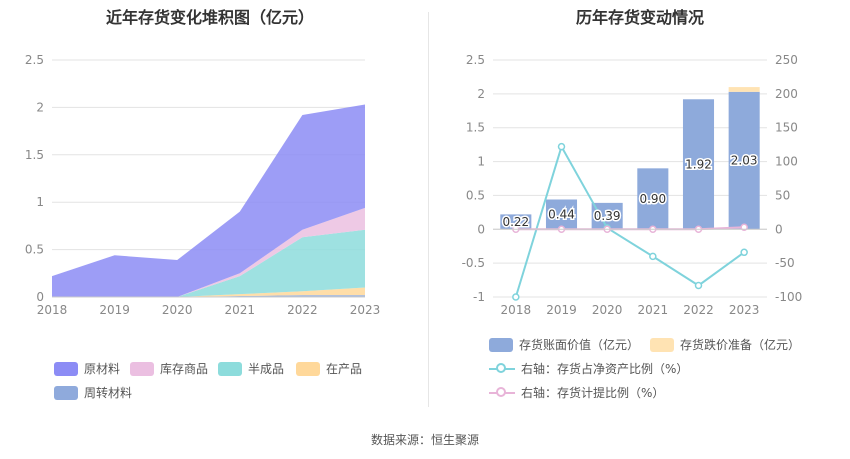 Image resolution: width=850 pixels, height=459 pixels. I want to click on right-y-tick-label: 50, so click(782, 195).